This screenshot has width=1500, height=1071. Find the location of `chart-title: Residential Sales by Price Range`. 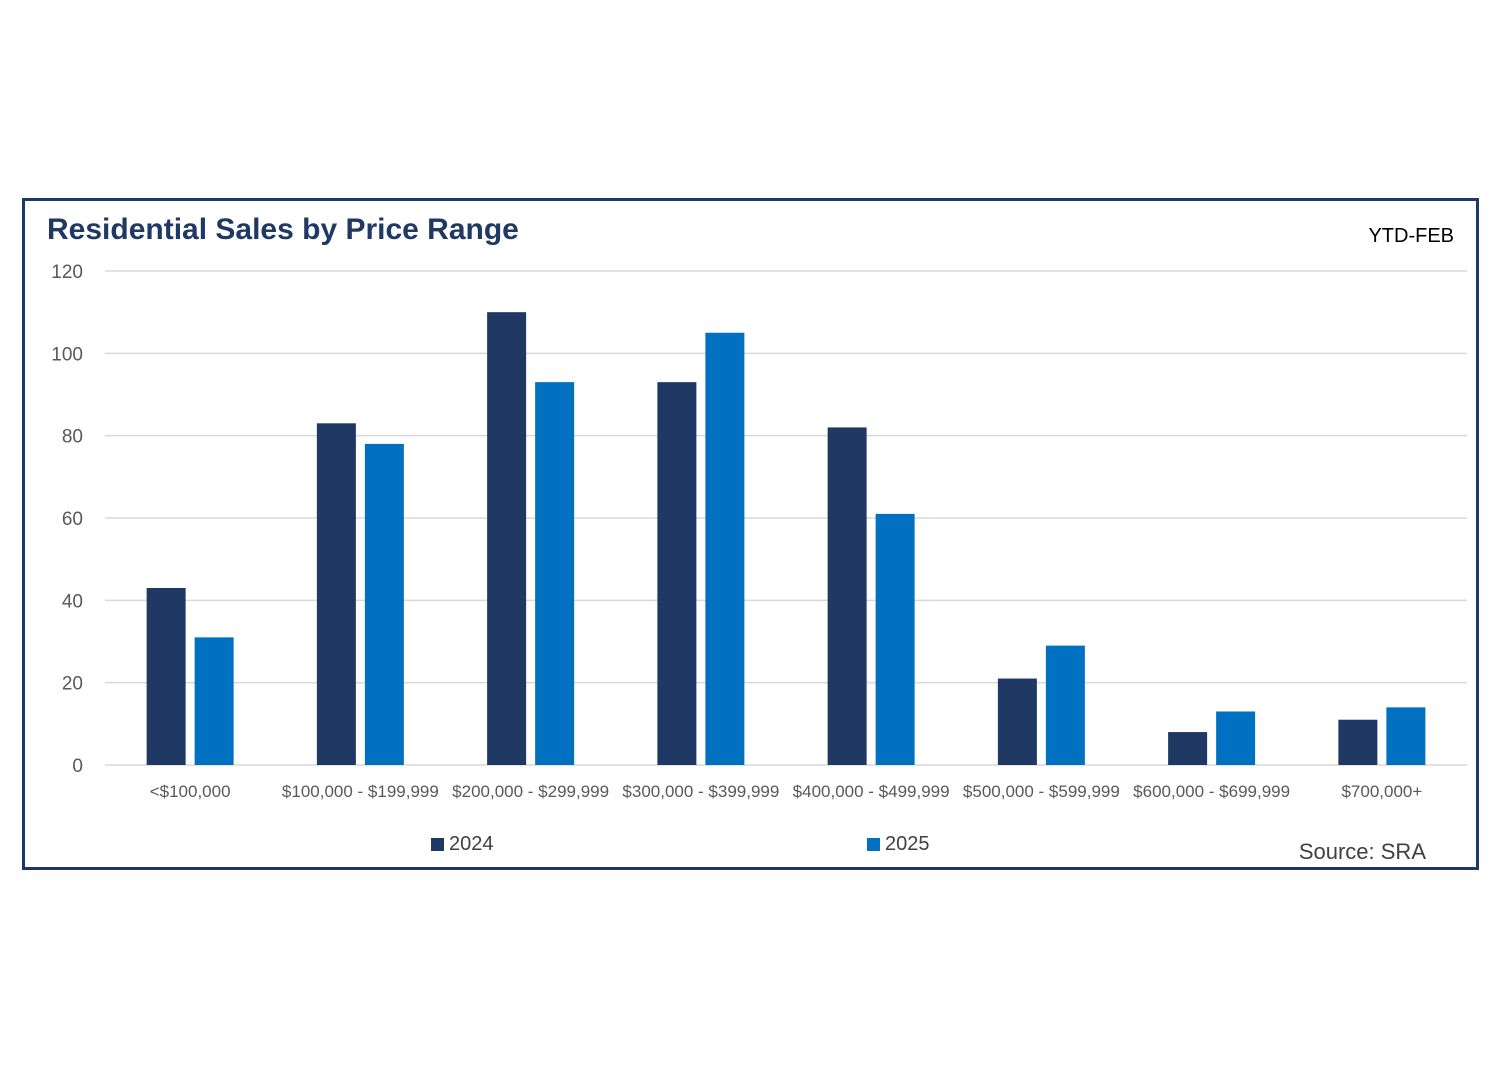

chart-title: Residential Sales by Price Range is located at coordinates (283, 229).